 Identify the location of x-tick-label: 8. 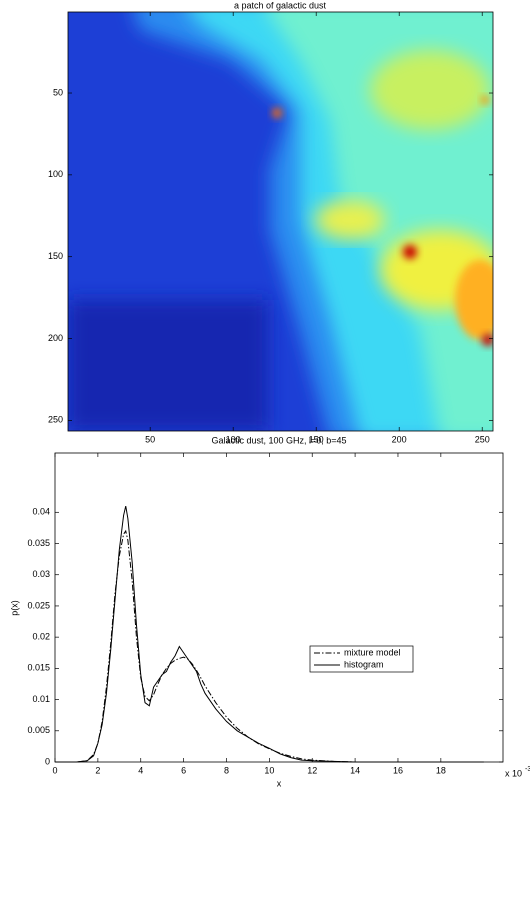
(226, 770).